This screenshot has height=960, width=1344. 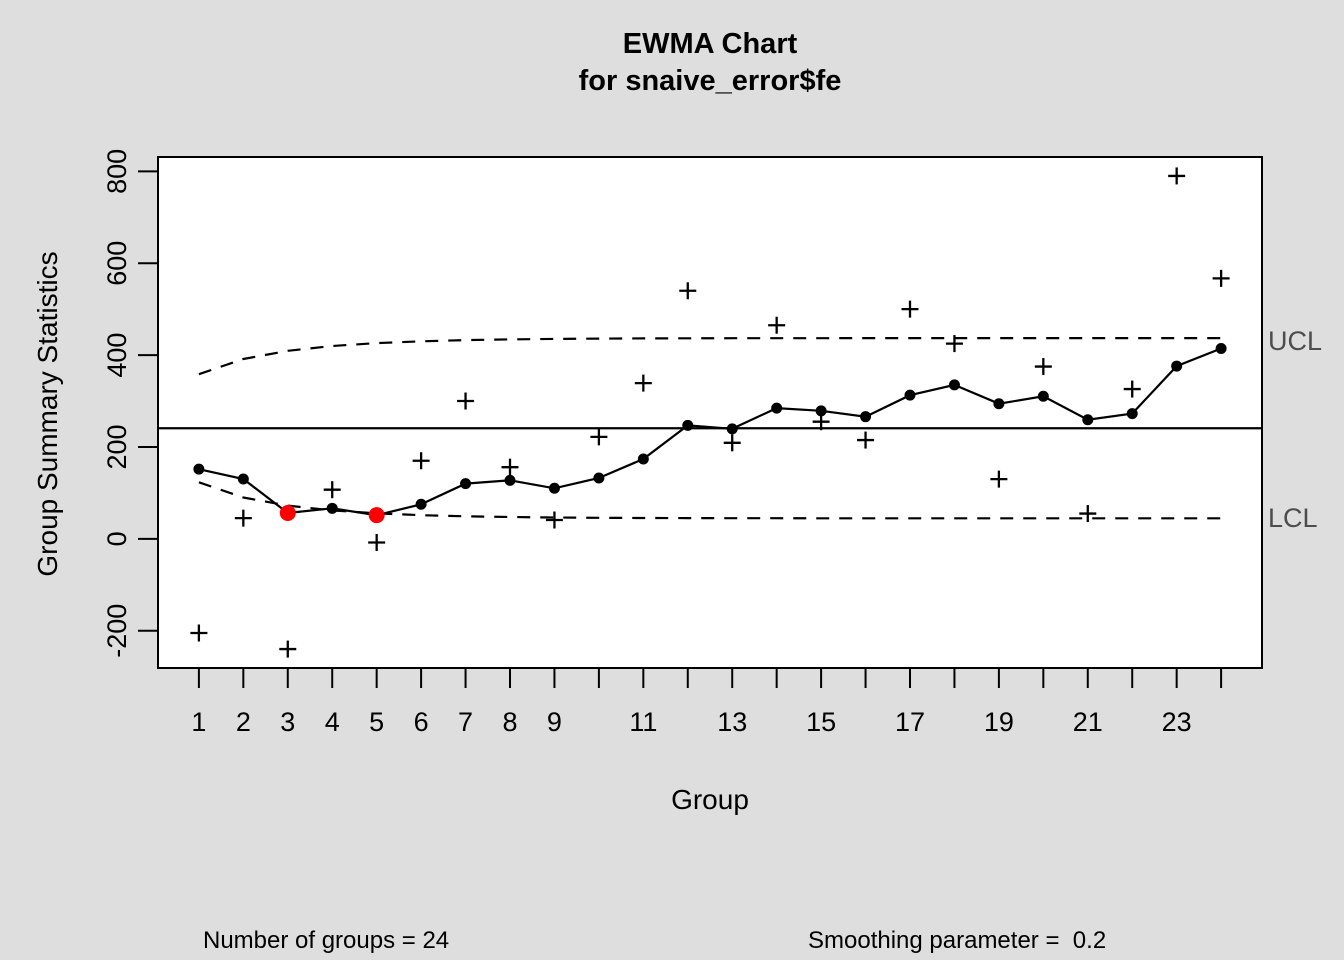 I want to click on x-tick-label: 6, so click(x=421, y=722).